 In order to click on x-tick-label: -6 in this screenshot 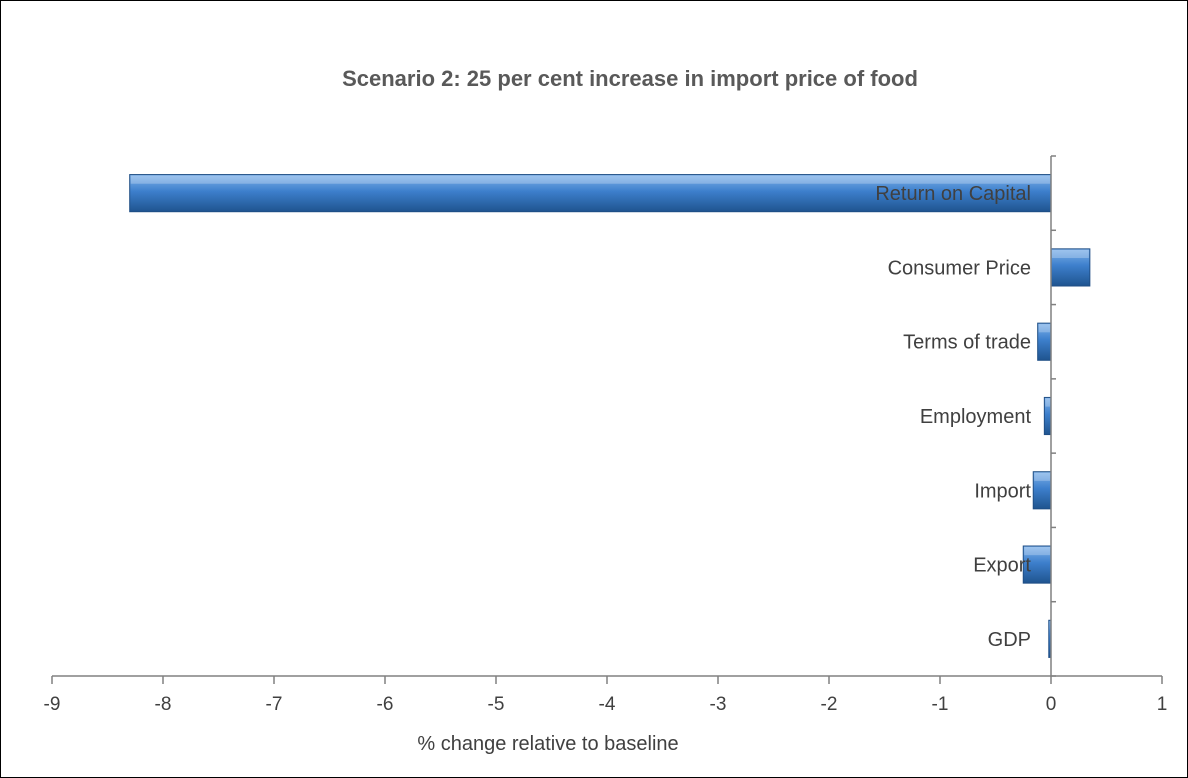, I will do `click(385, 704)`.